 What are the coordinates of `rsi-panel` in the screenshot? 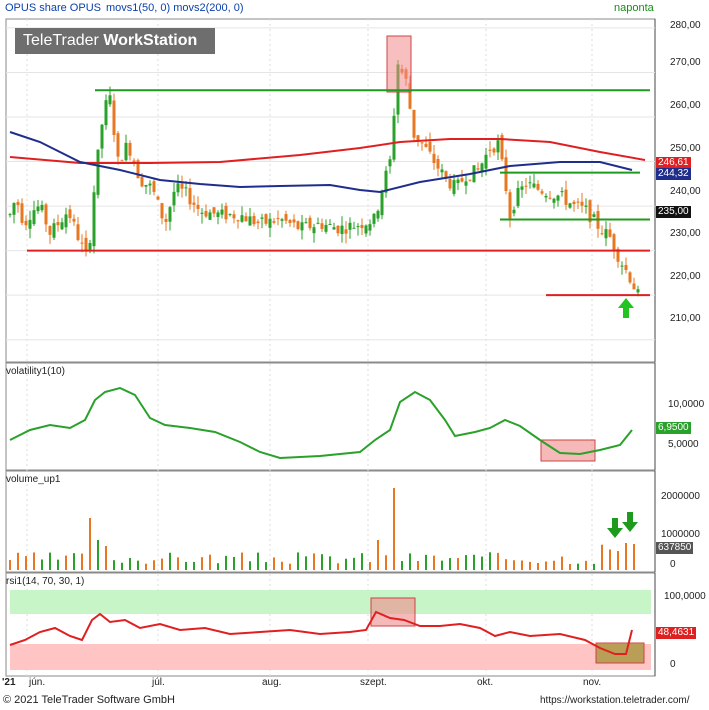 It's located at (330, 630).